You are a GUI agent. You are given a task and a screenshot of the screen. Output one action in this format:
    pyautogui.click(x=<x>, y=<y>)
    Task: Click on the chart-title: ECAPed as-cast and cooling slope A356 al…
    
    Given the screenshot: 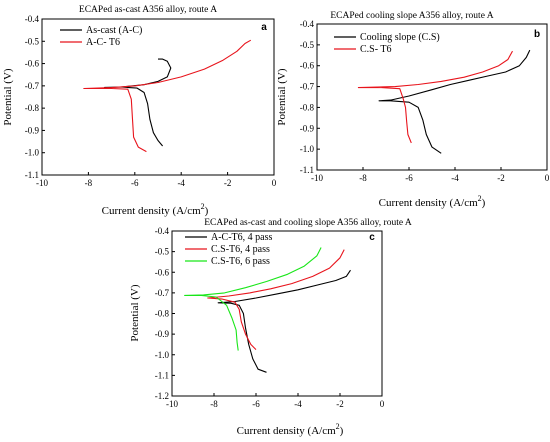 What is the action you would take?
    pyautogui.click(x=308, y=223)
    